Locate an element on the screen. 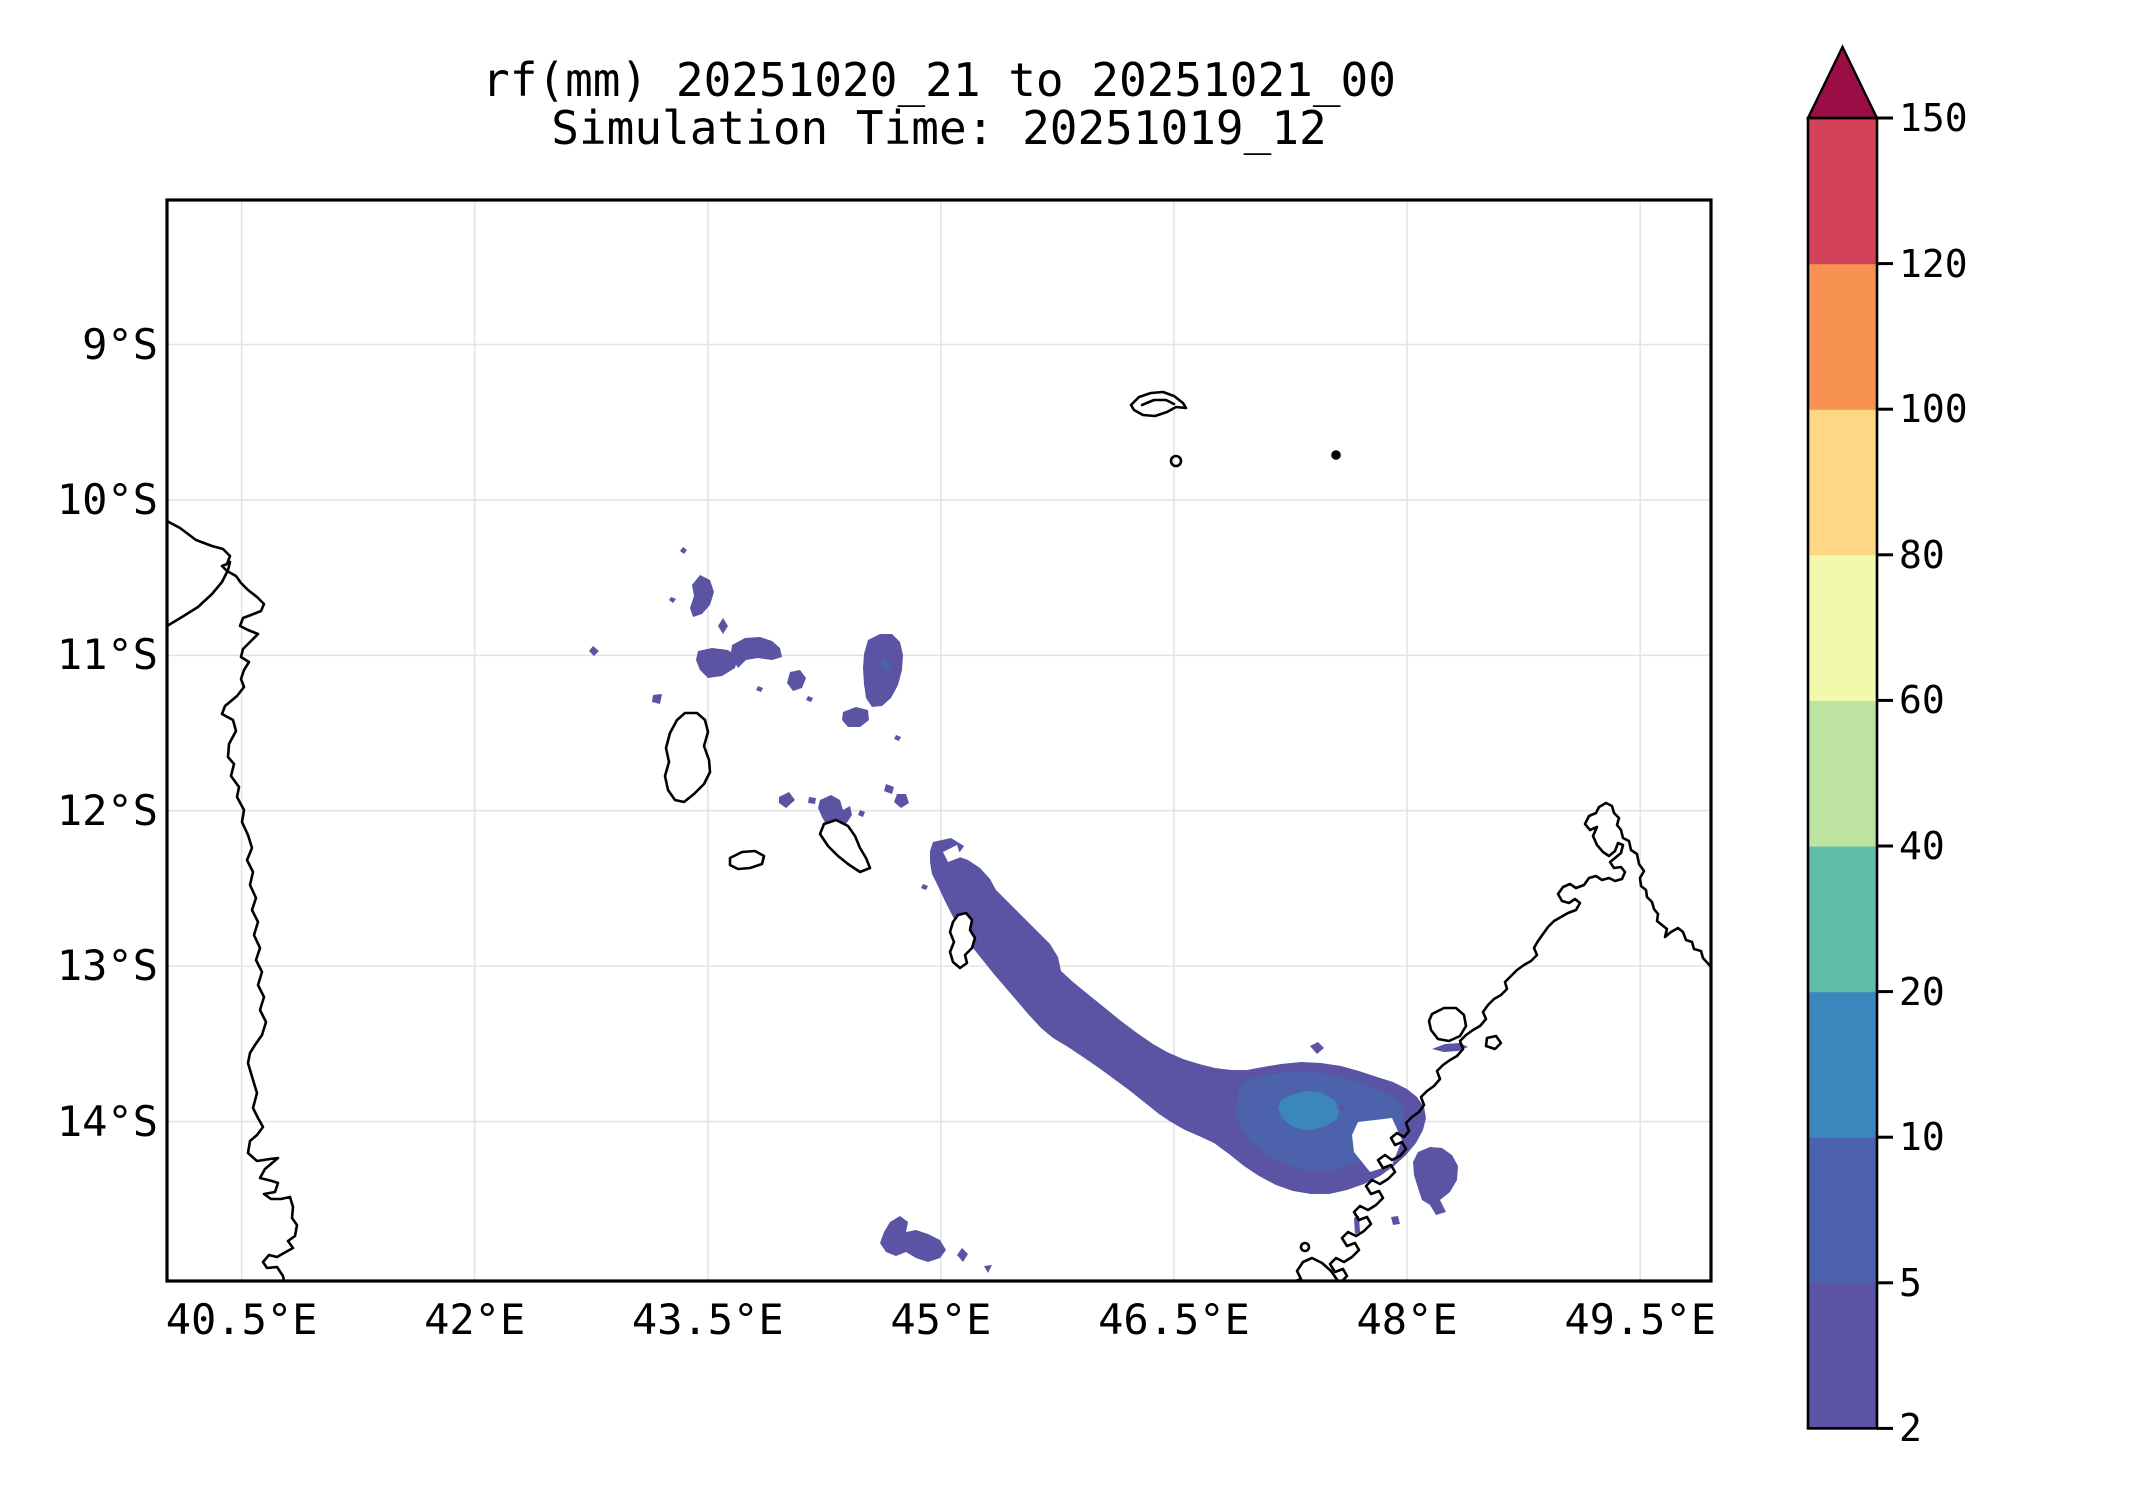 The image size is (2142, 1500). rain-dot-in-core is located at coordinates (1341, 1108).